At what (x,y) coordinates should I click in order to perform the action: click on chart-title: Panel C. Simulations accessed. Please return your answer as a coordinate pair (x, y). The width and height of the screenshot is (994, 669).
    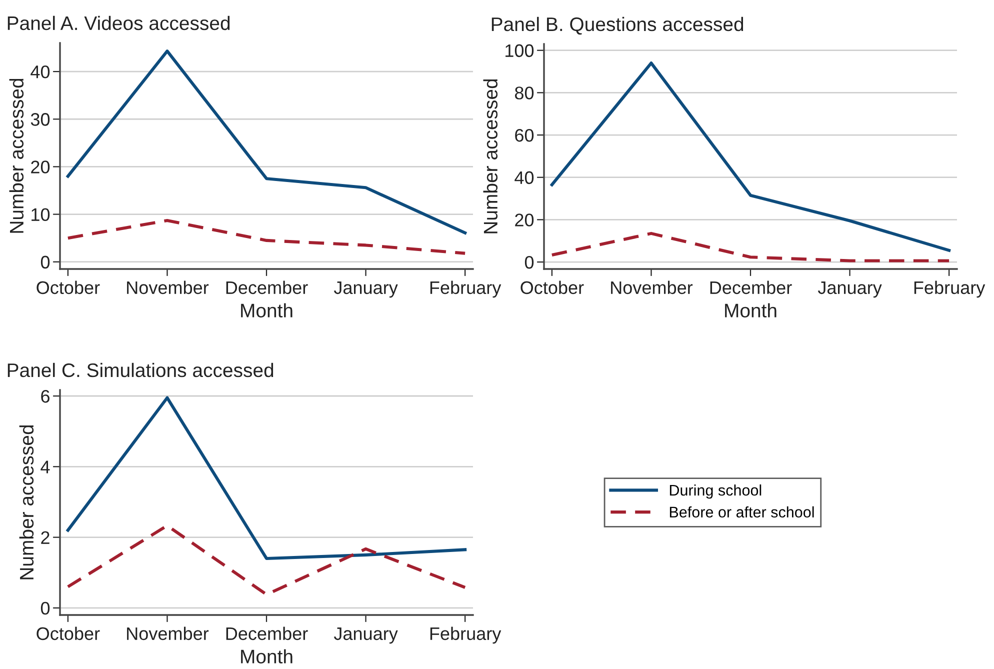
    Looking at the image, I should click on (141, 370).